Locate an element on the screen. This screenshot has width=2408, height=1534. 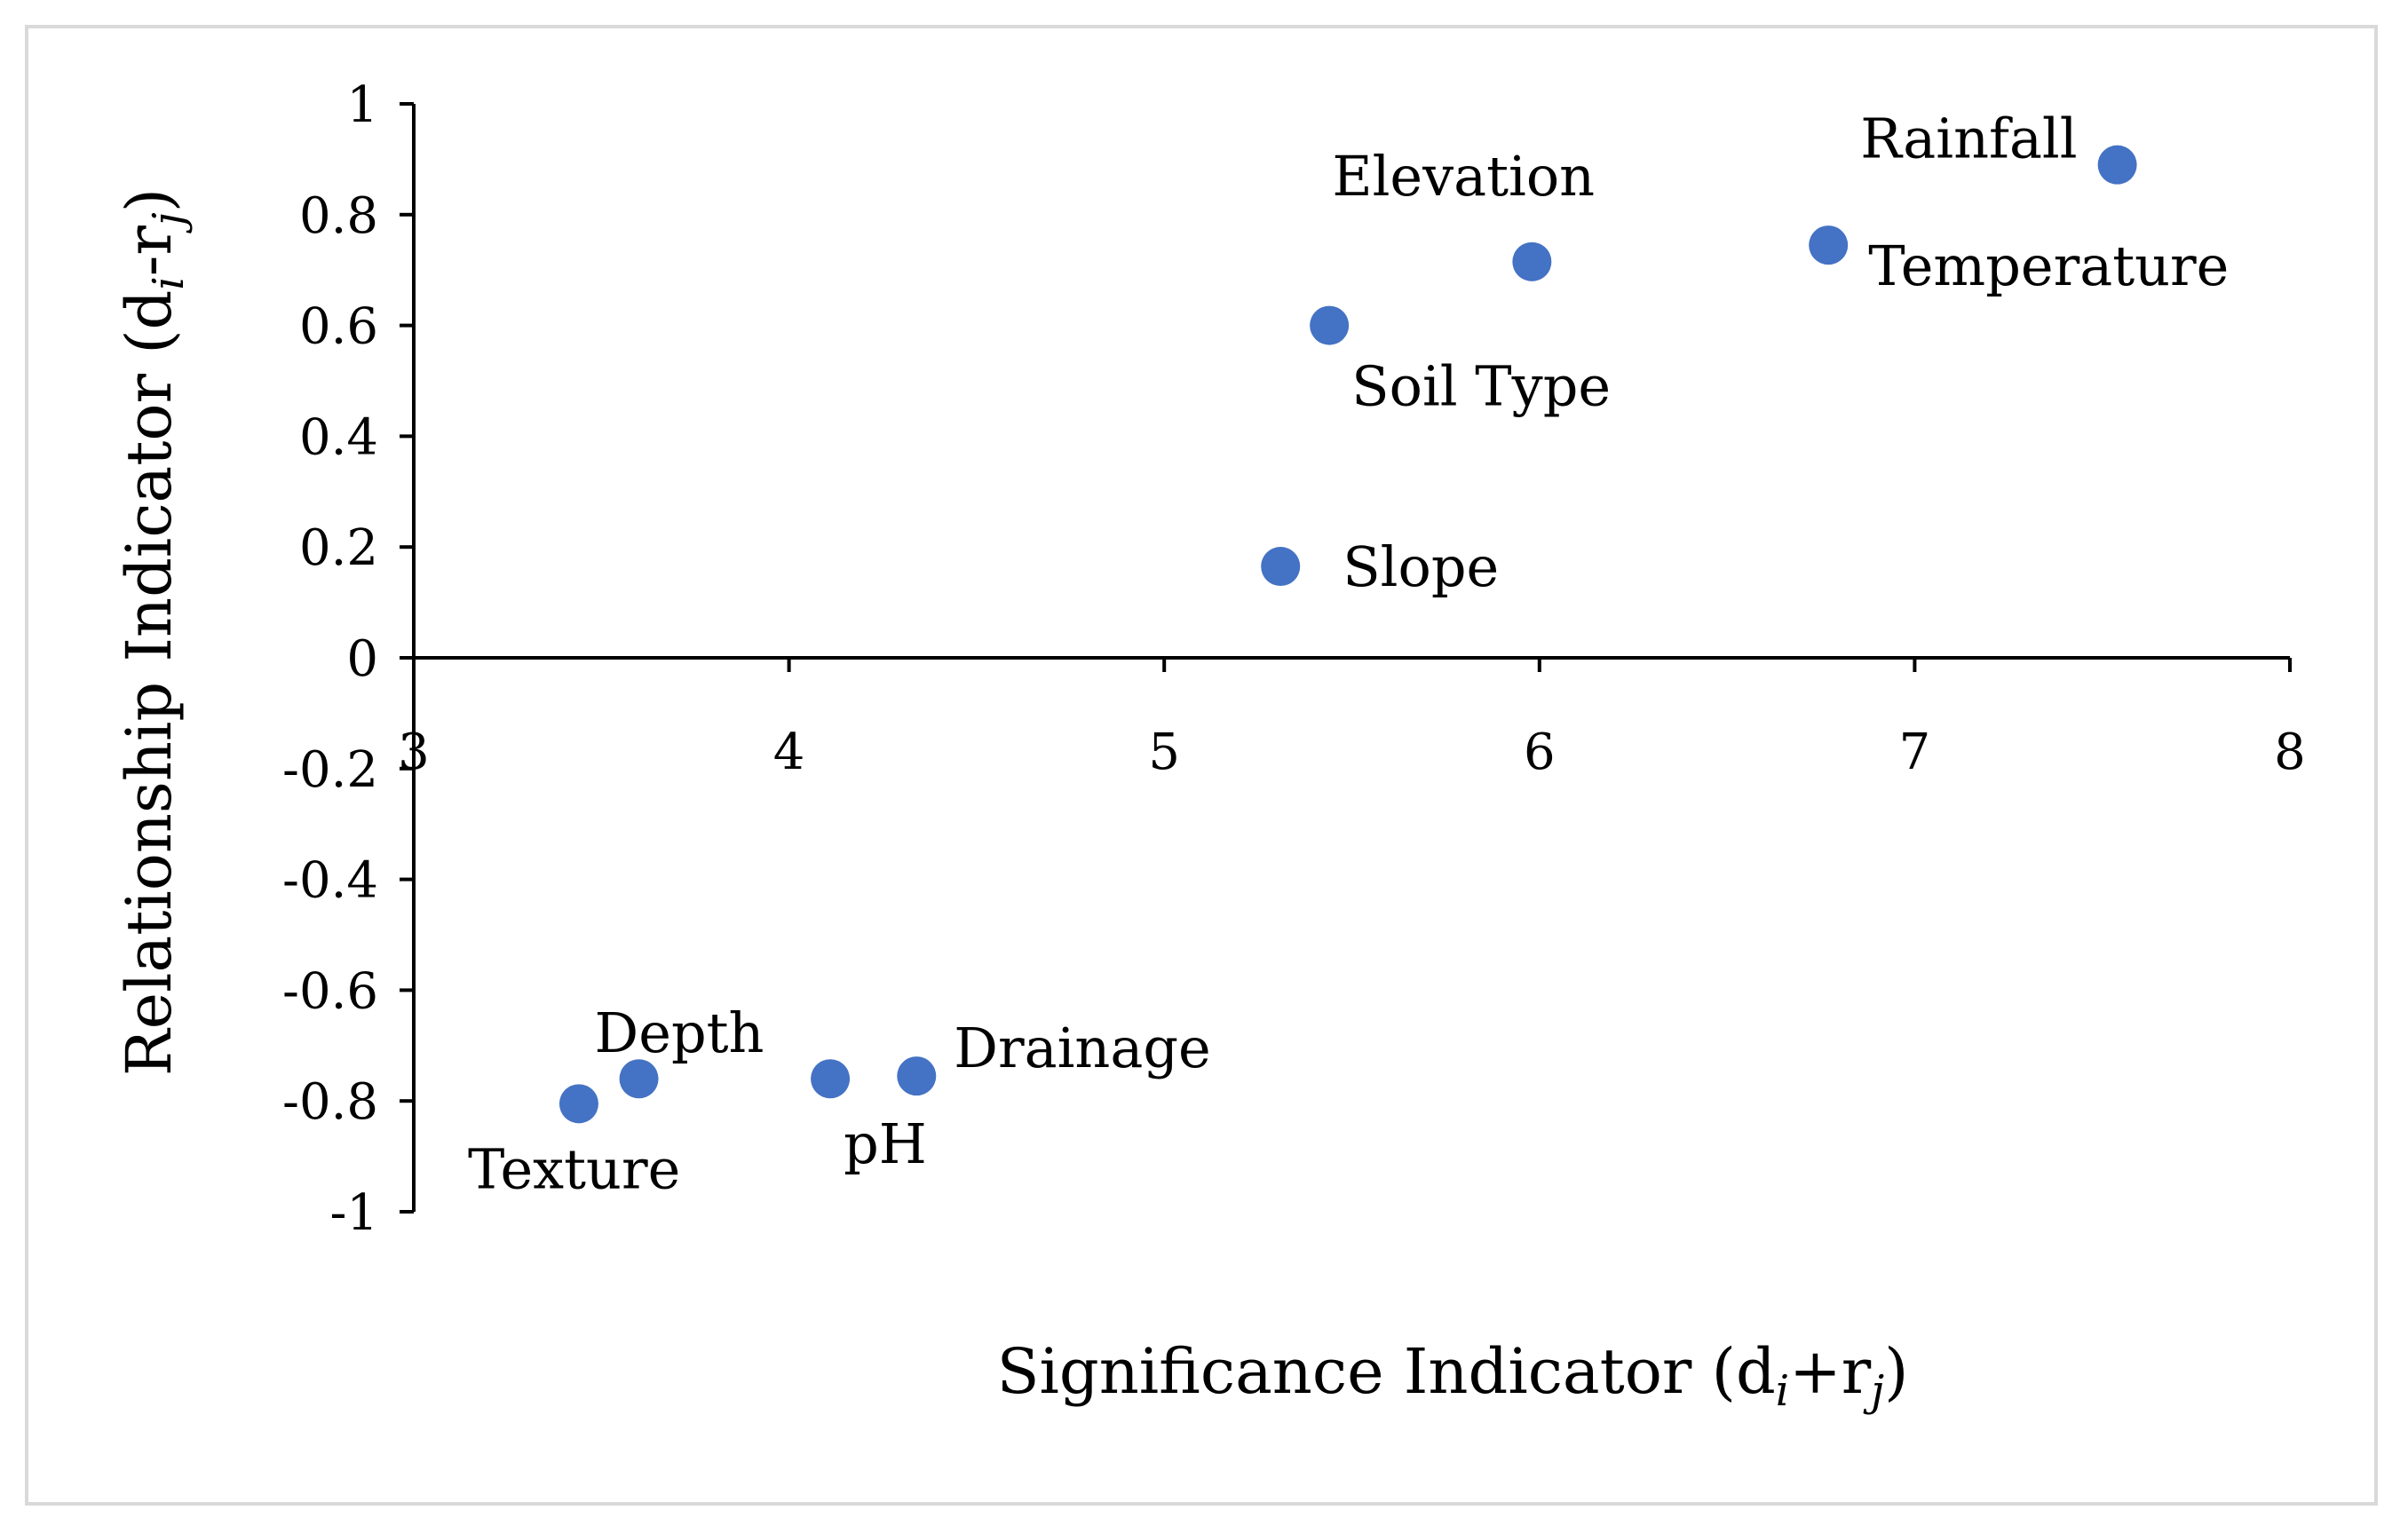
y-tick-label: 0.4 is located at coordinates (338, 437).